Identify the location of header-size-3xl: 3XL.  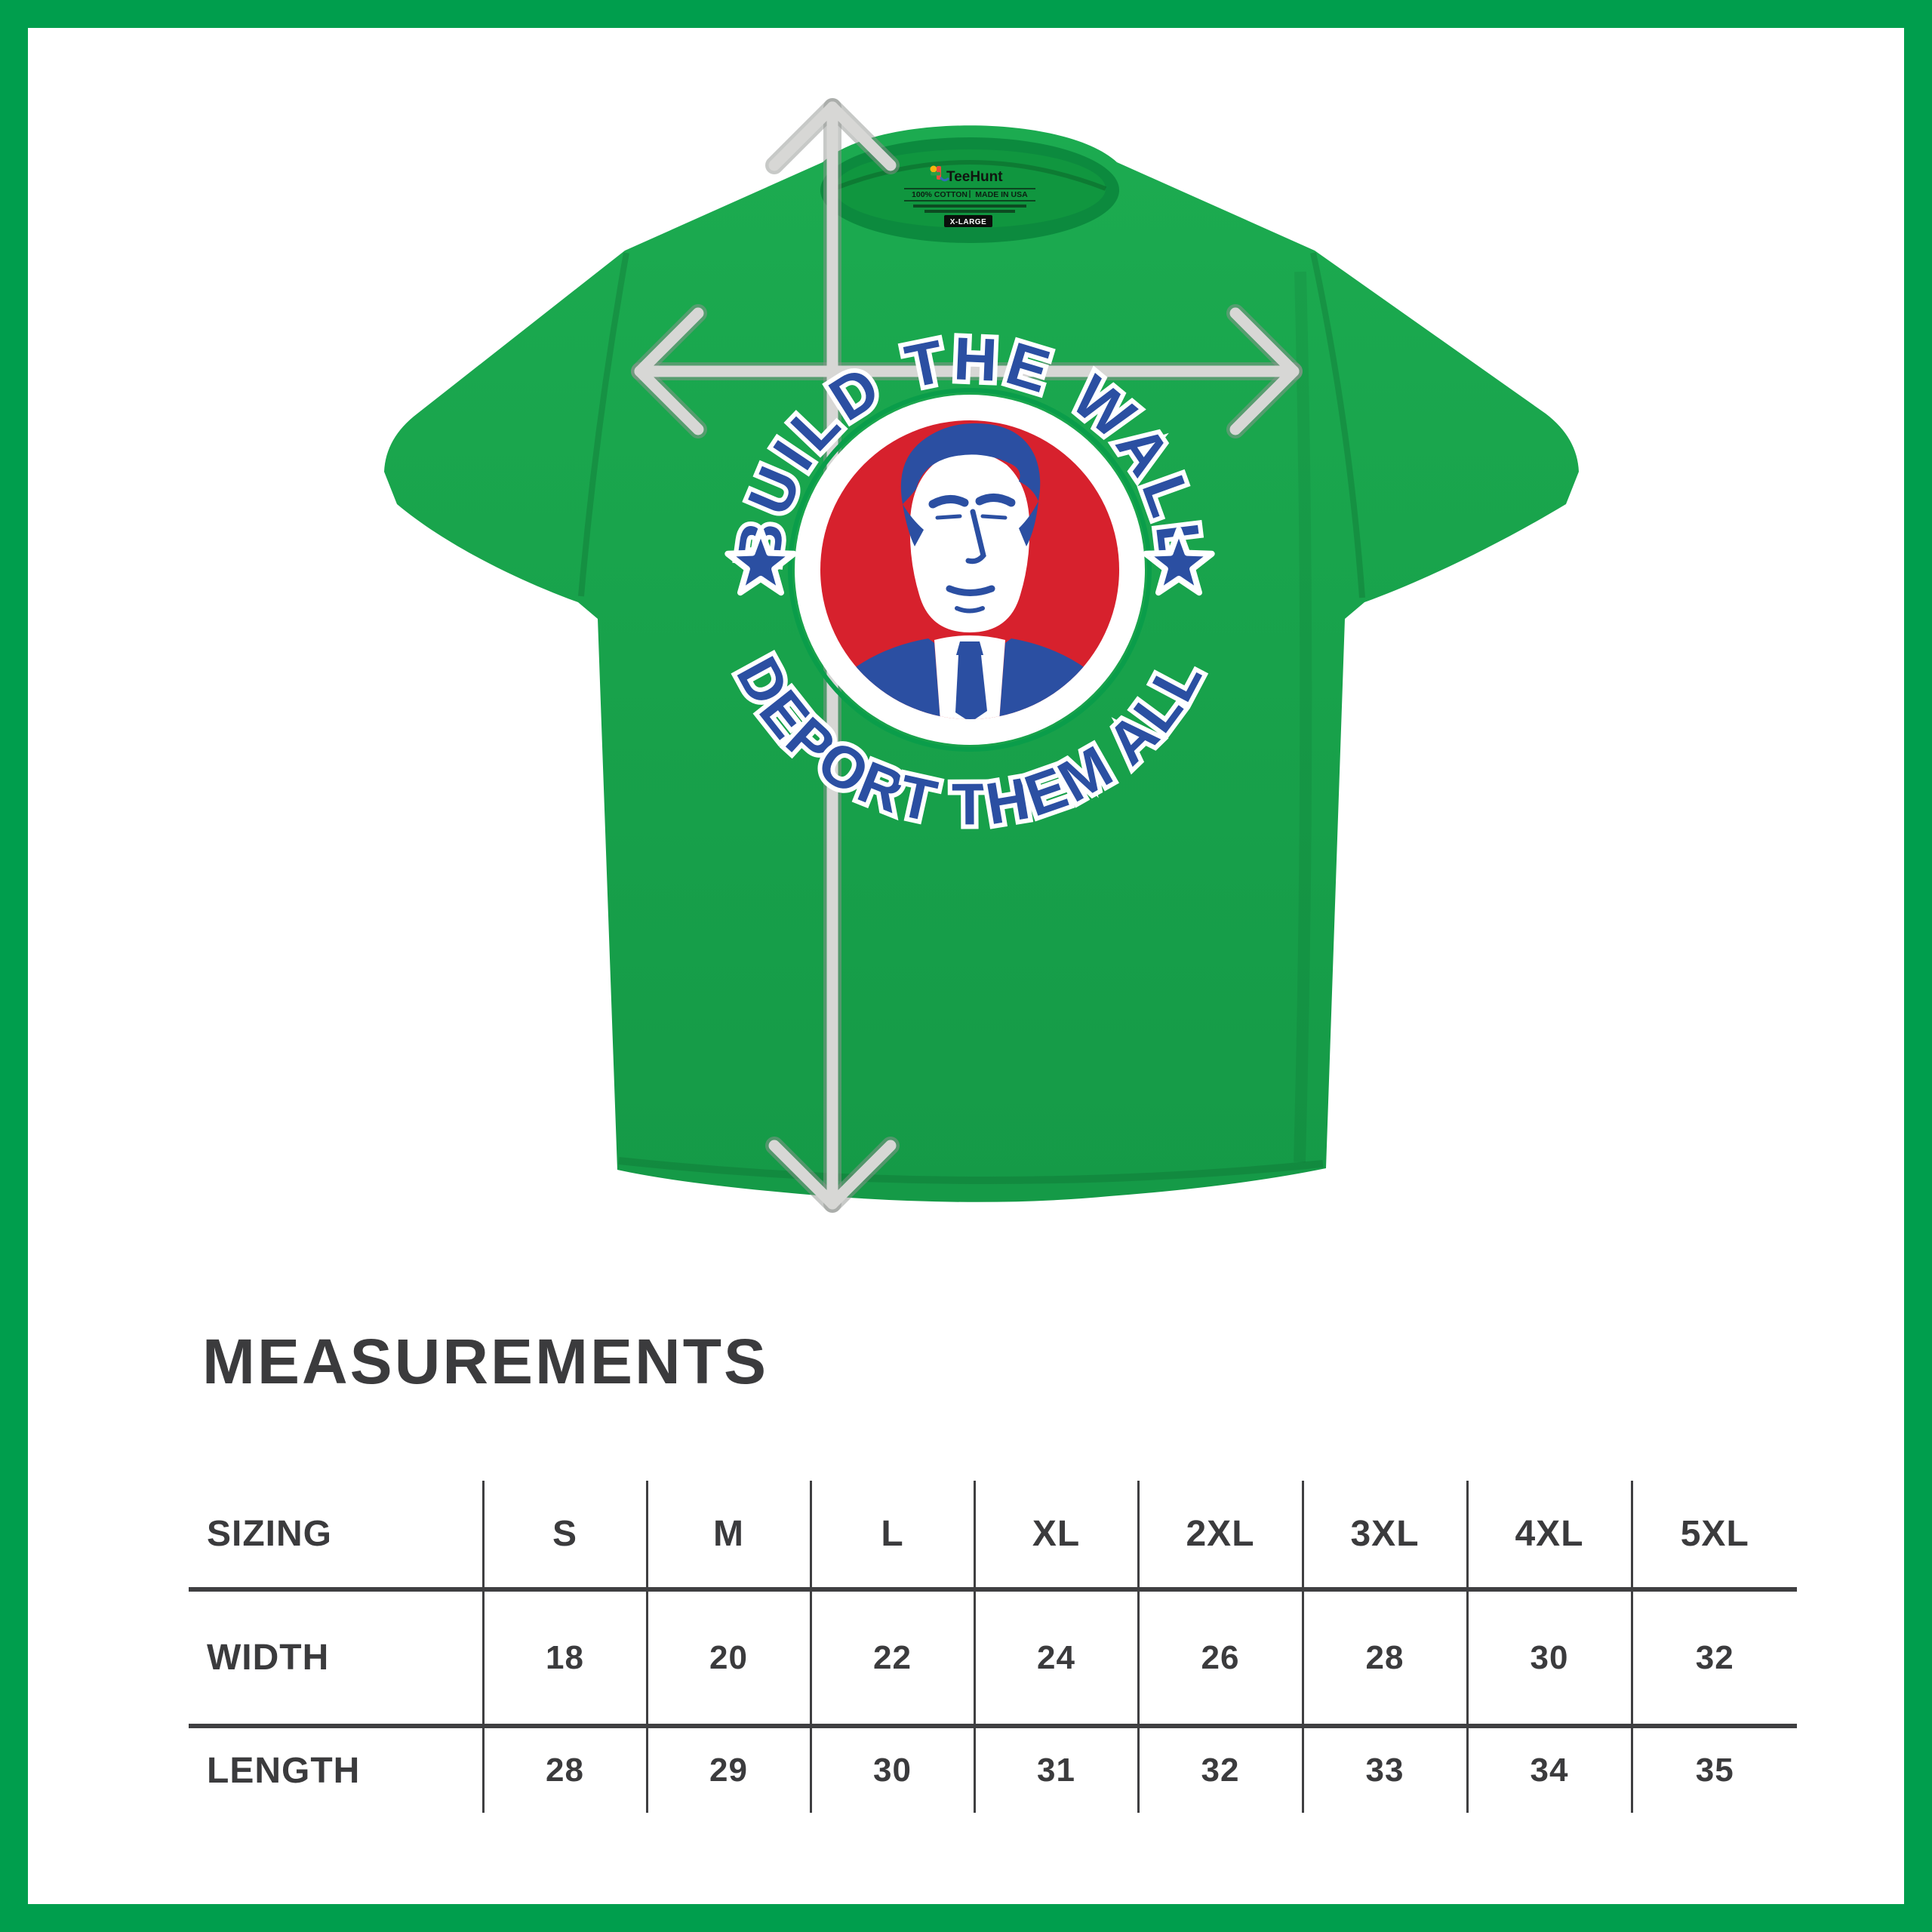
(1384, 1535).